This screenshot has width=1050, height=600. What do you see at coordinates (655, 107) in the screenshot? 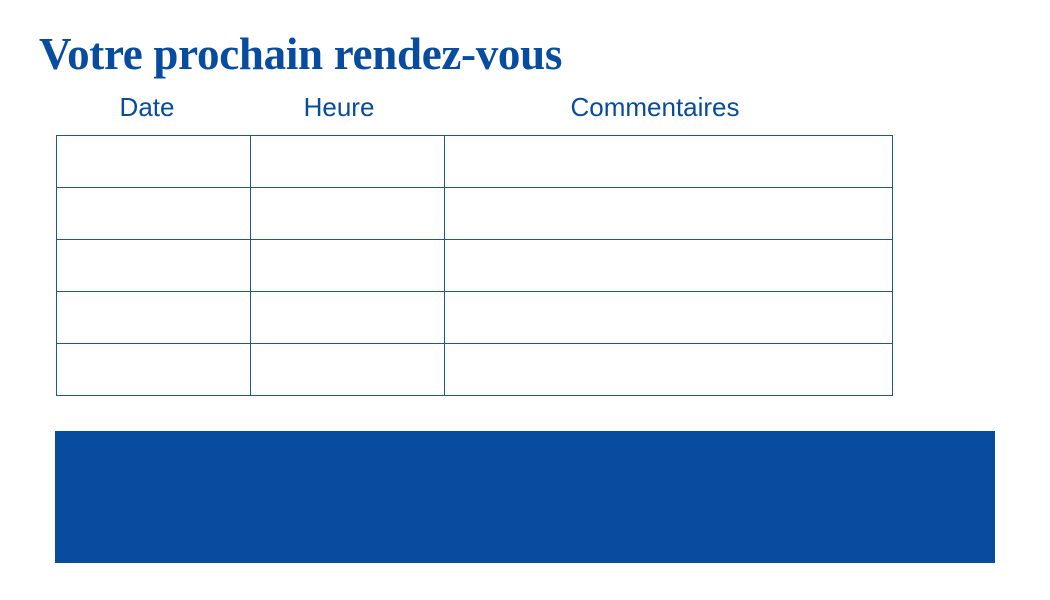
I see `column-header-commentaires: Commentaires` at bounding box center [655, 107].